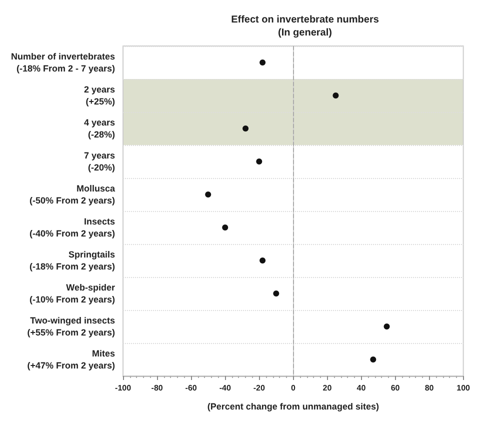  What do you see at coordinates (429, 388) in the screenshot?
I see `x-tick-label: 80` at bounding box center [429, 388].